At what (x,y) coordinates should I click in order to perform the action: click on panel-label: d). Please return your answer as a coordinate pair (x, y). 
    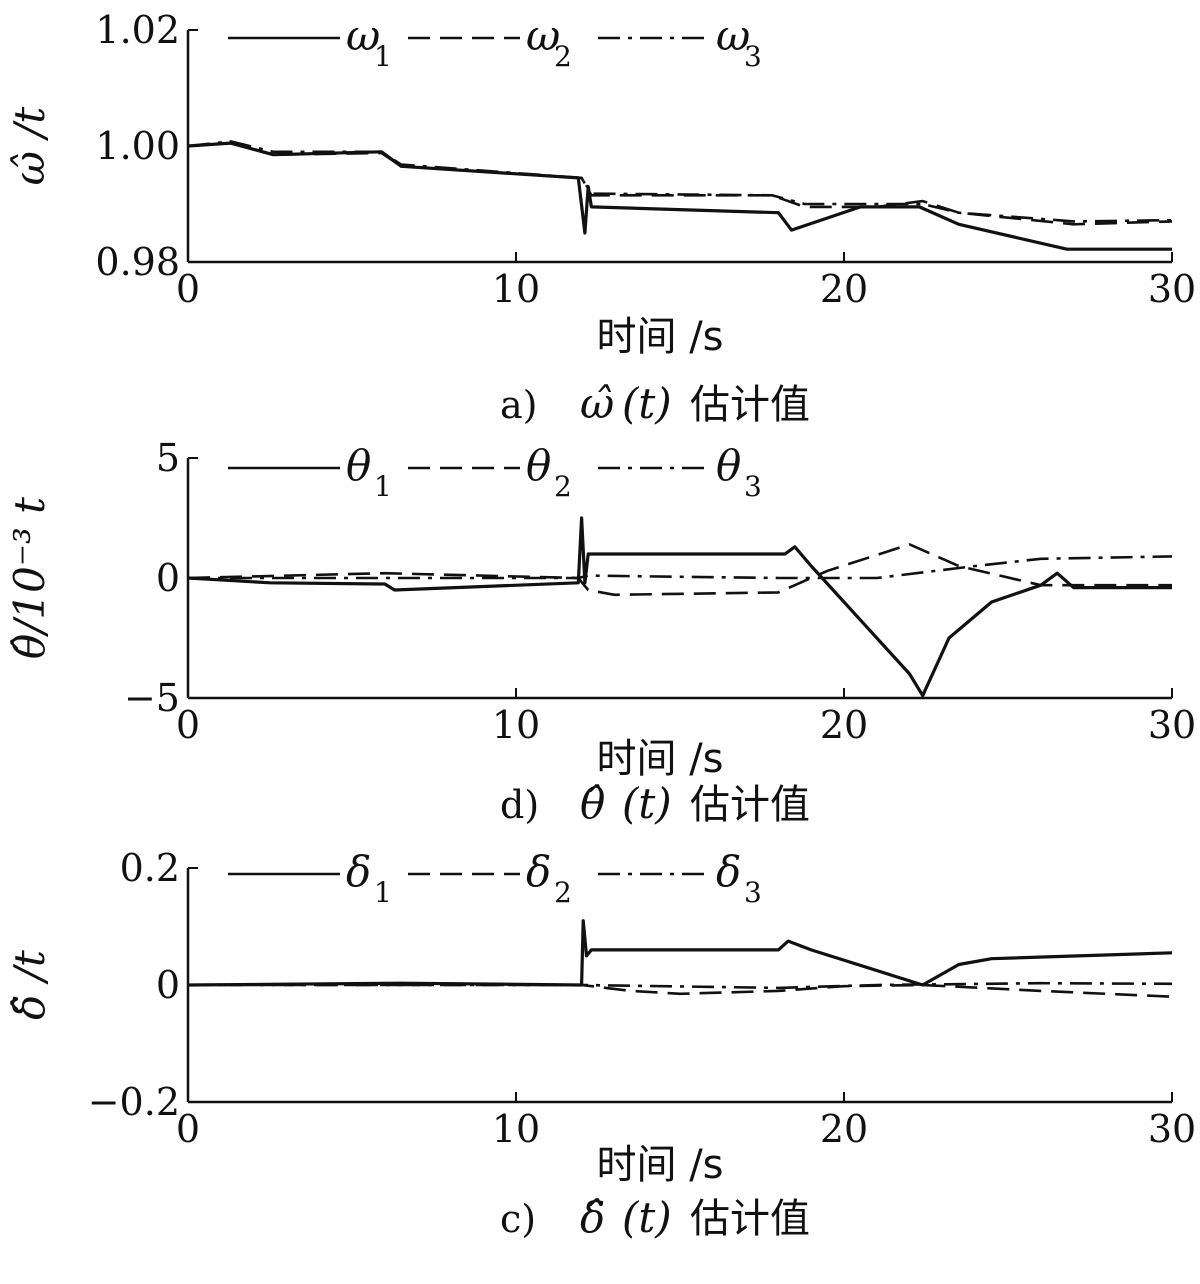
    Looking at the image, I should click on (519, 805).